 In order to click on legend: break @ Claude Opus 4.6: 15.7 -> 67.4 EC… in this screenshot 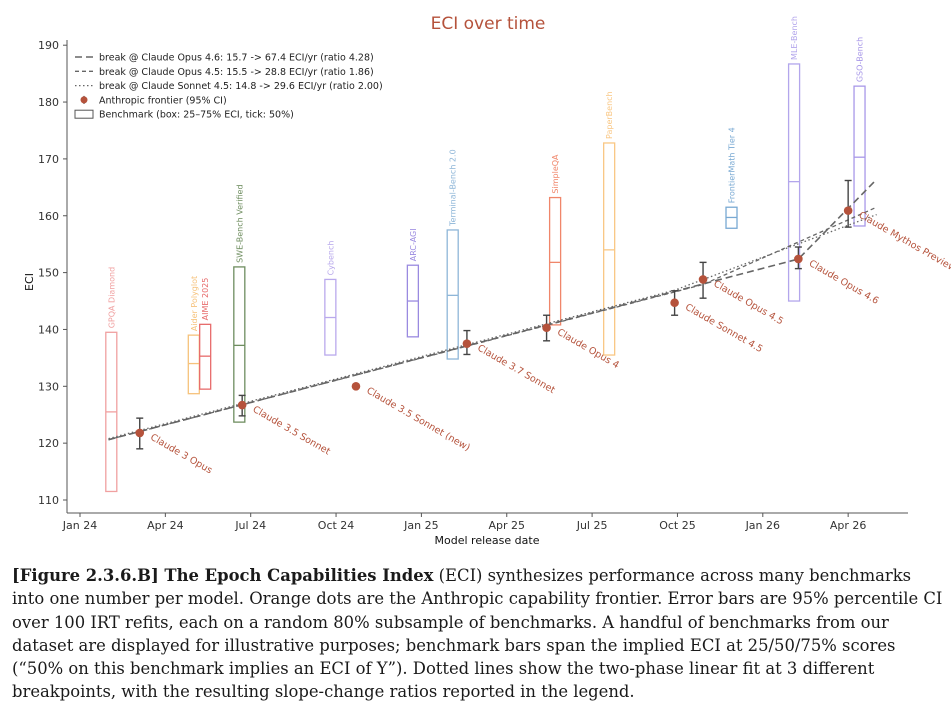, I will do `click(228, 87)`.